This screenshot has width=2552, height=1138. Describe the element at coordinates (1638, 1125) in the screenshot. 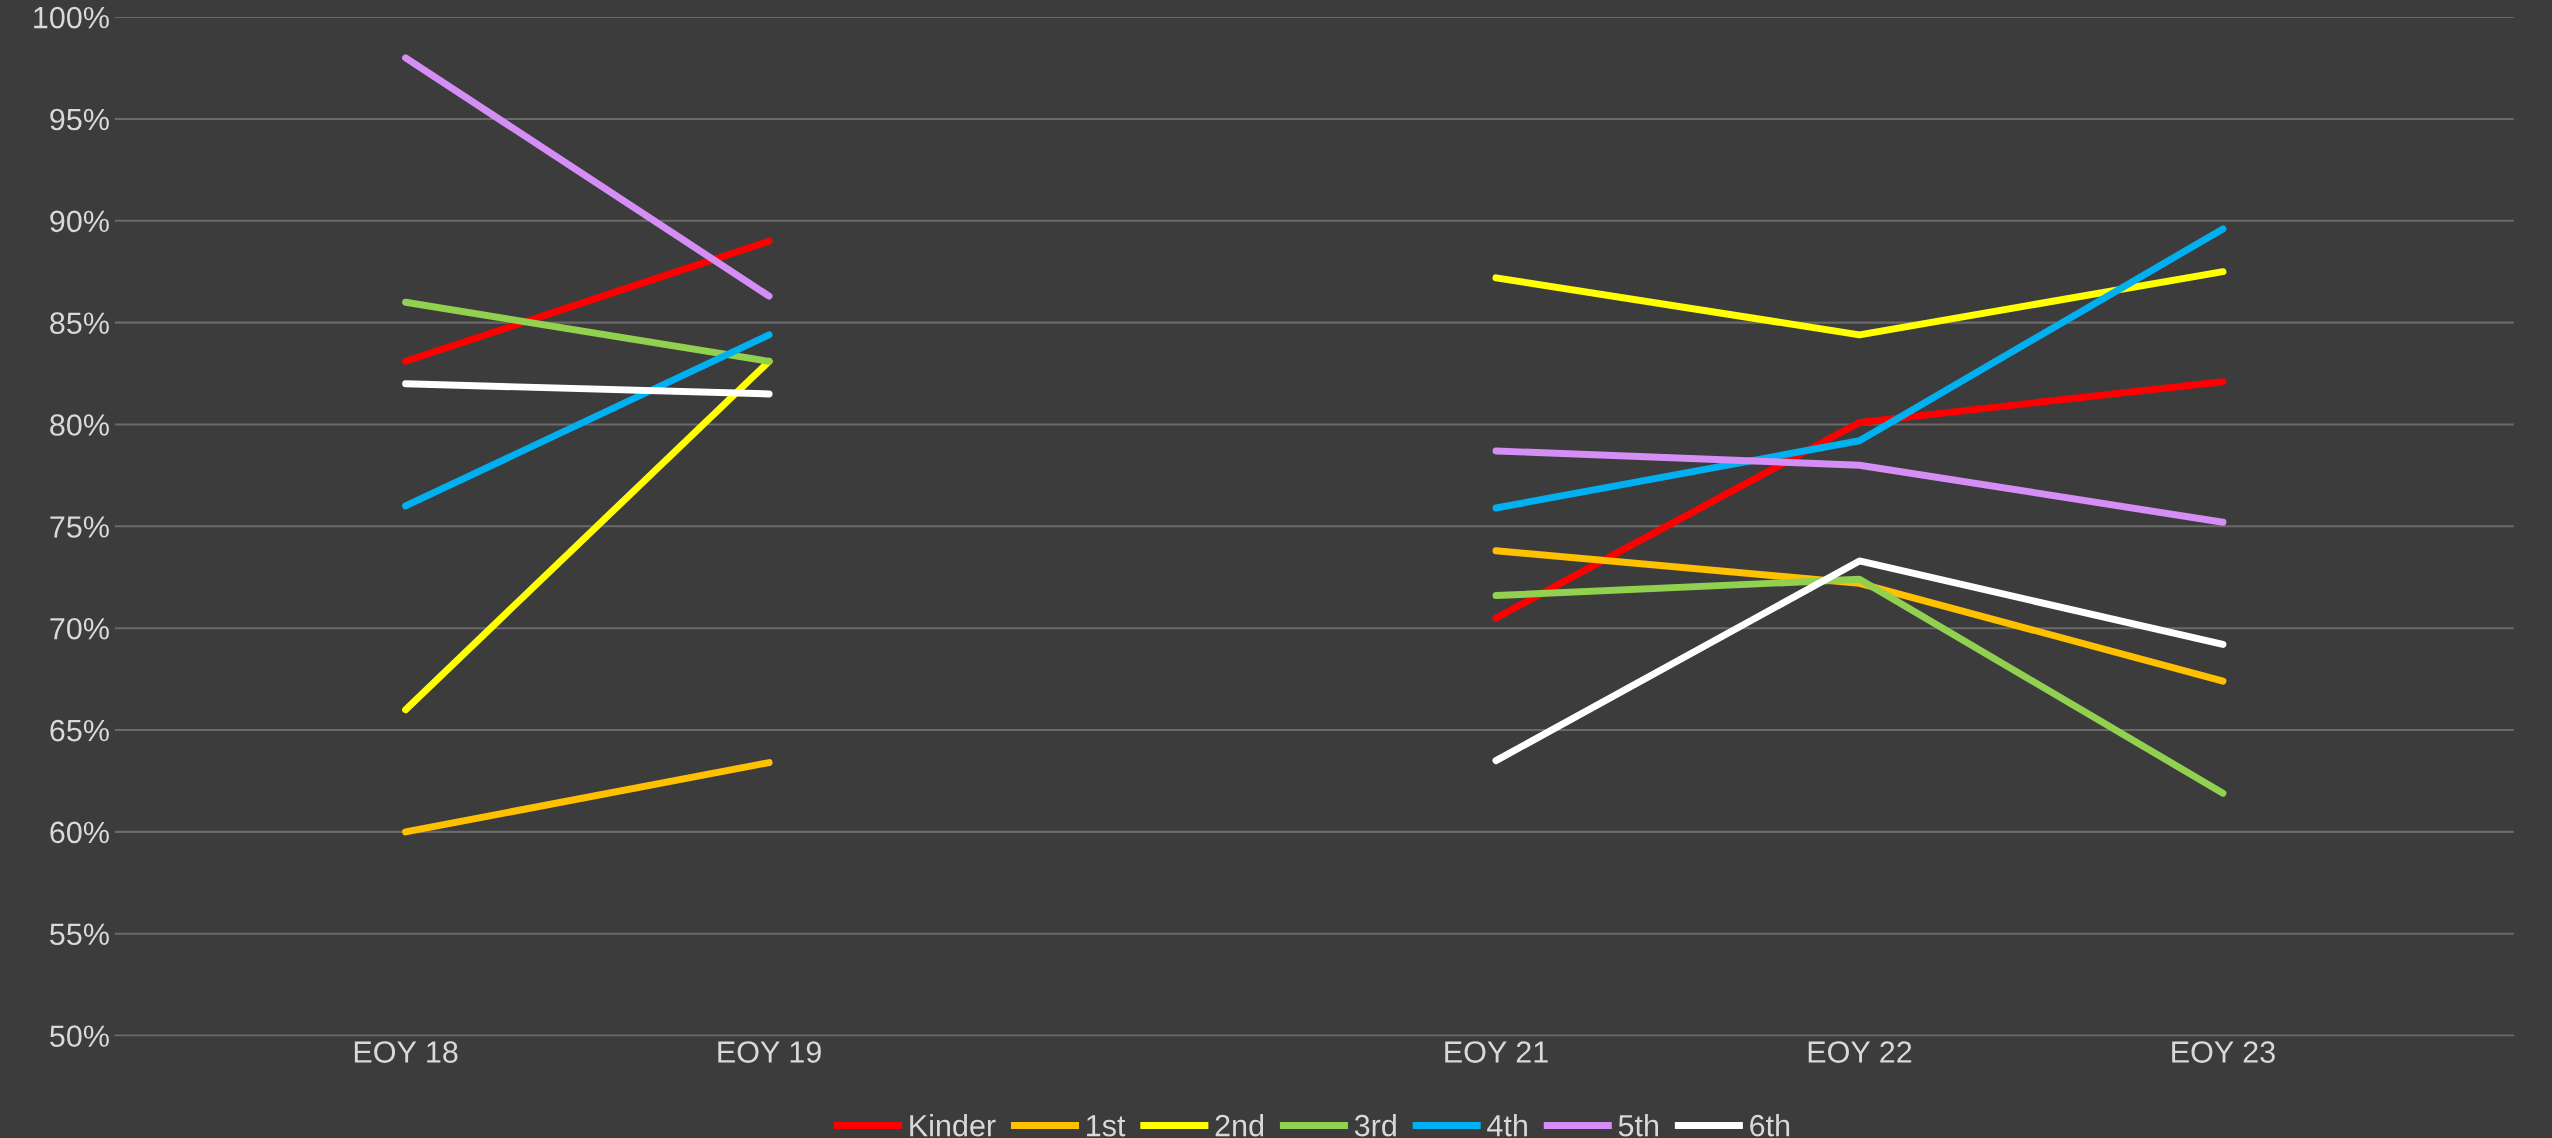

I see `legend-label: 5th` at that location.